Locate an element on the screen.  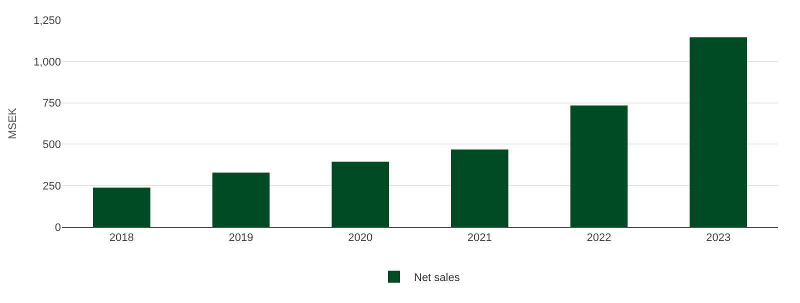
y-tick-label: 1,000 is located at coordinates (47, 62).